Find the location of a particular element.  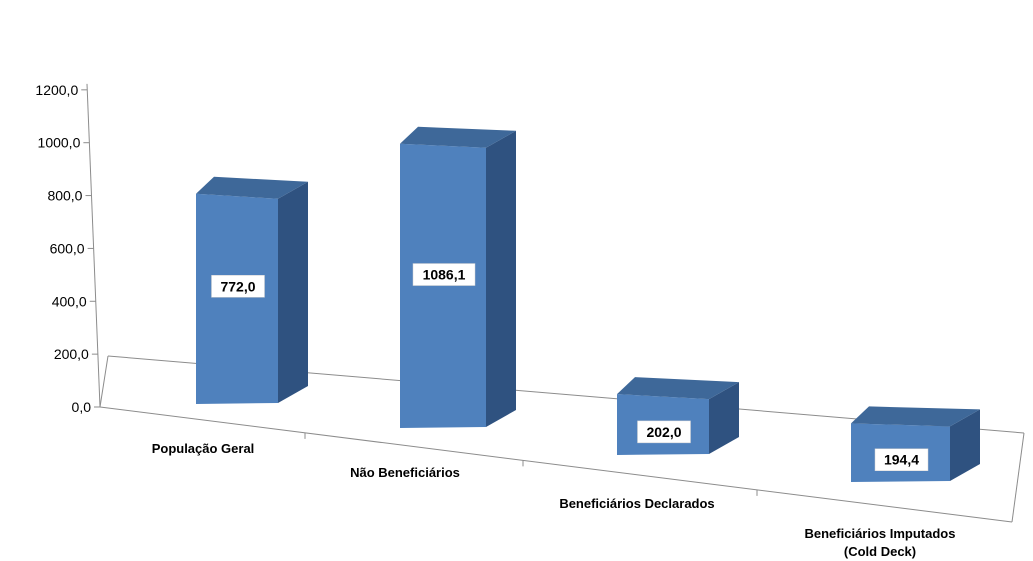

category-label-line: Não Beneficiários is located at coordinates (405, 472).